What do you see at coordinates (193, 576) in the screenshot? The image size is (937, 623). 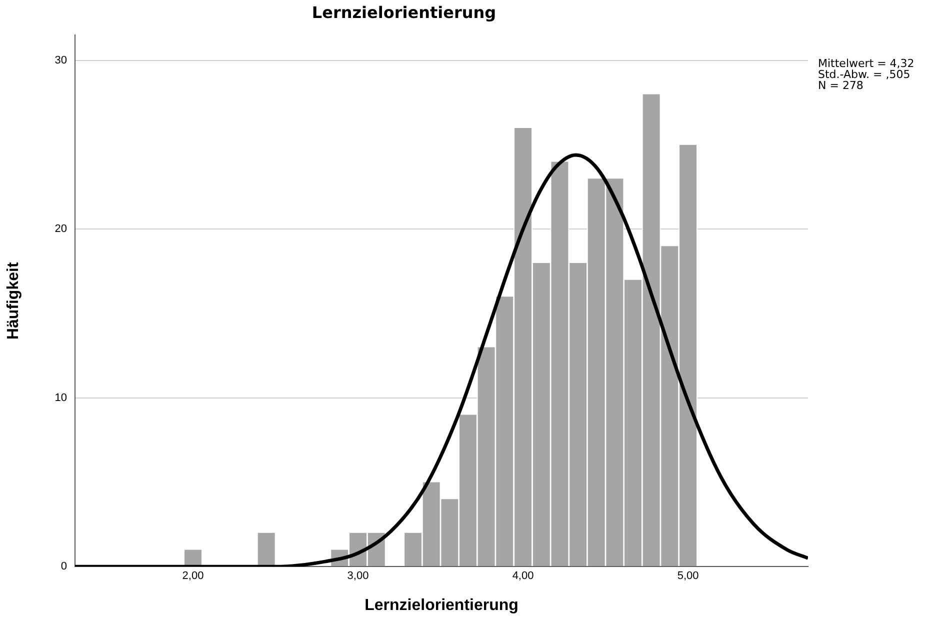 I see `x-tick-label: 2,00` at bounding box center [193, 576].